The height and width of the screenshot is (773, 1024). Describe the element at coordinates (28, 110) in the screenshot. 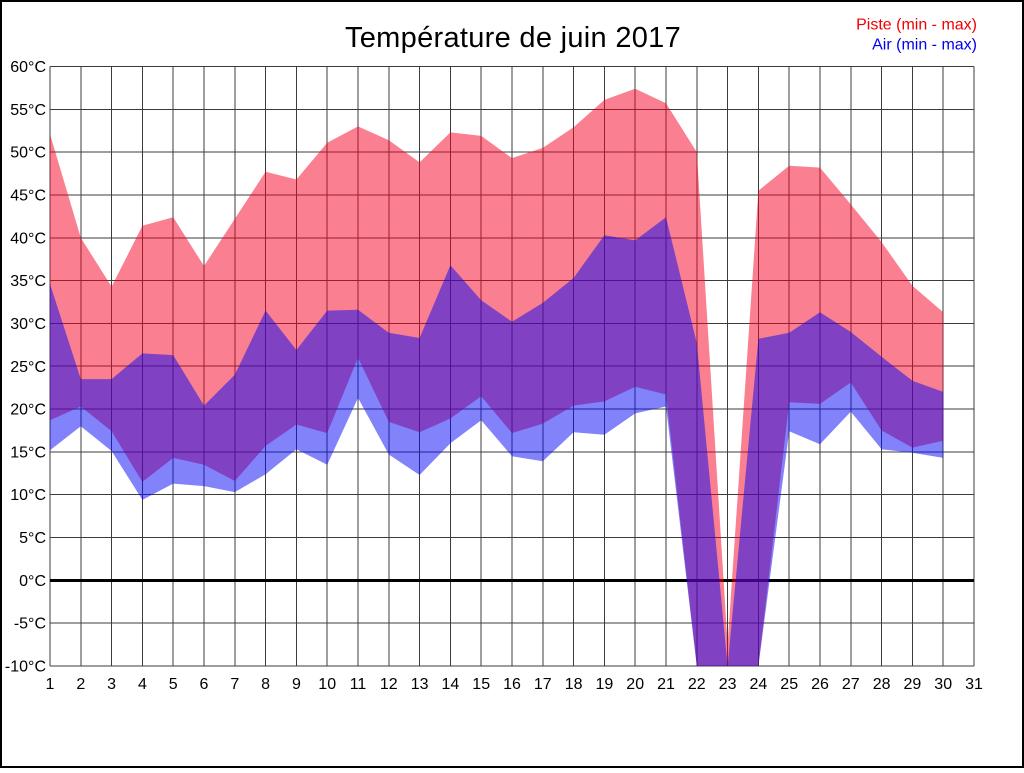

I see `svg-text: 55°C` at that location.